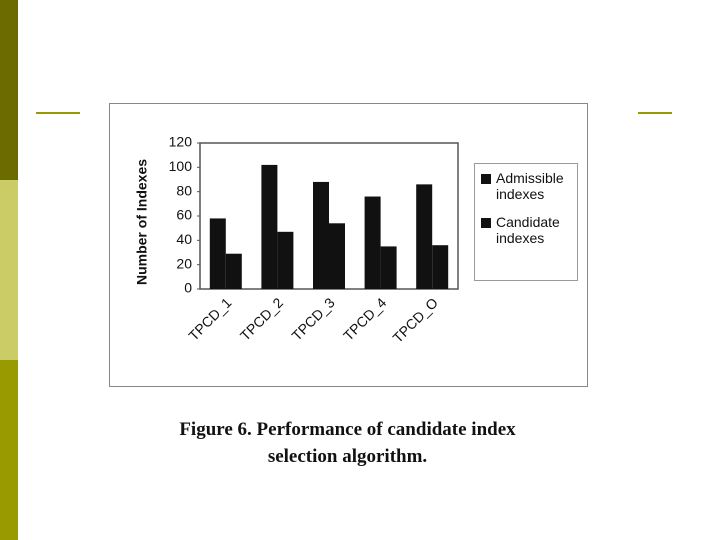 The width and height of the screenshot is (720, 540). I want to click on x-tick-label: TPCD_O, so click(415, 320).